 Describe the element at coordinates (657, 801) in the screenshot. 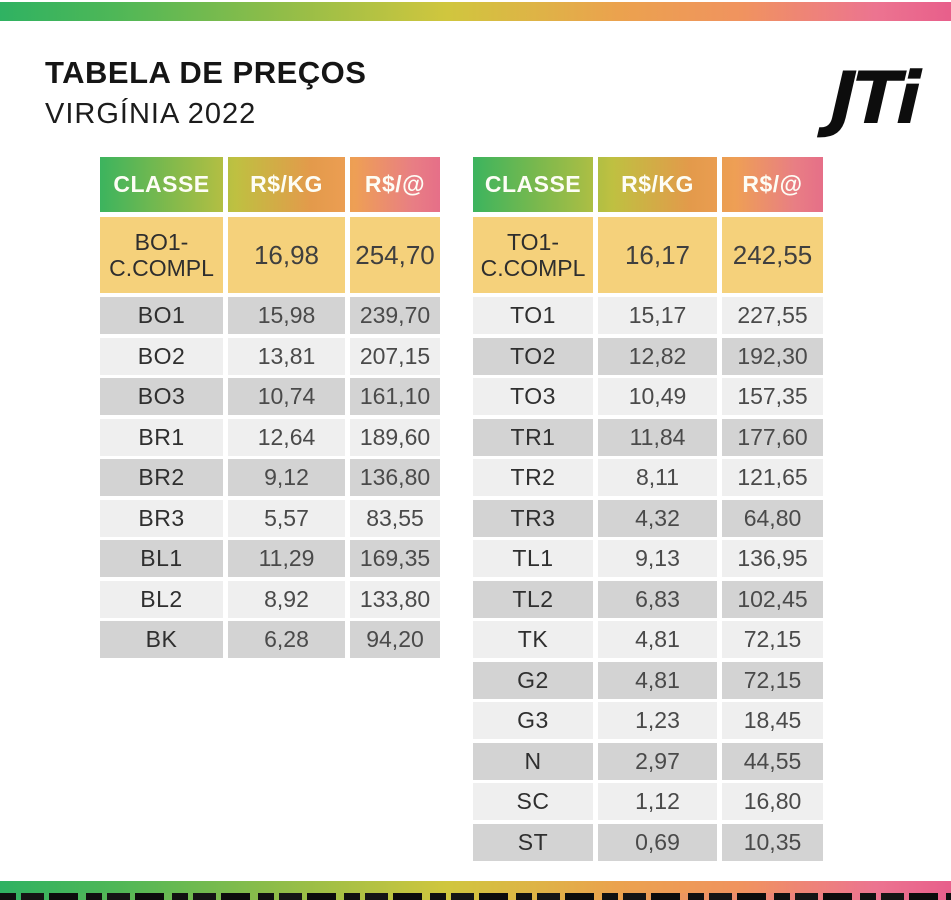

I see `price-kg-cell: 1,12` at that location.